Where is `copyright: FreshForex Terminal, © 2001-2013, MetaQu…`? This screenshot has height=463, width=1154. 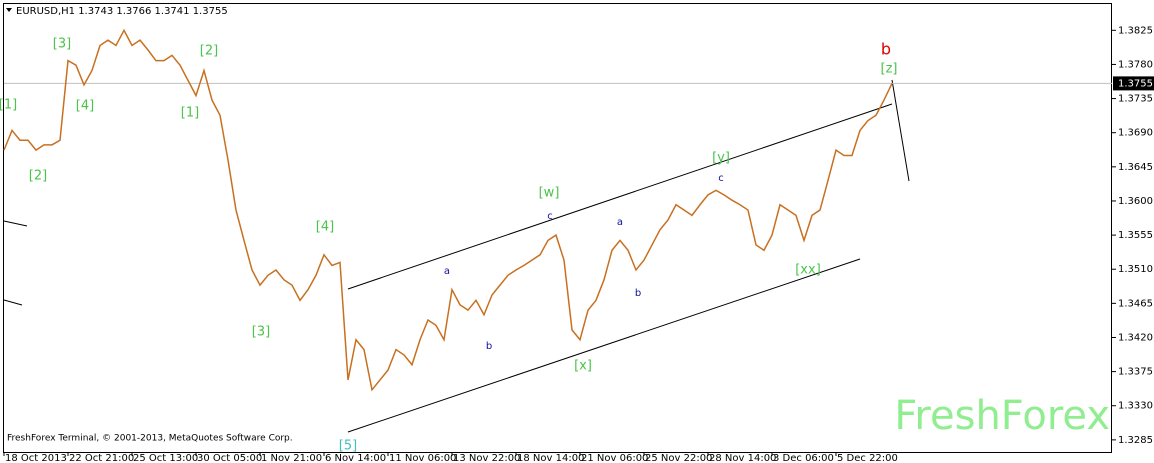
copyright: FreshForex Terminal, © 2001-2013, MetaQu… is located at coordinates (150, 439).